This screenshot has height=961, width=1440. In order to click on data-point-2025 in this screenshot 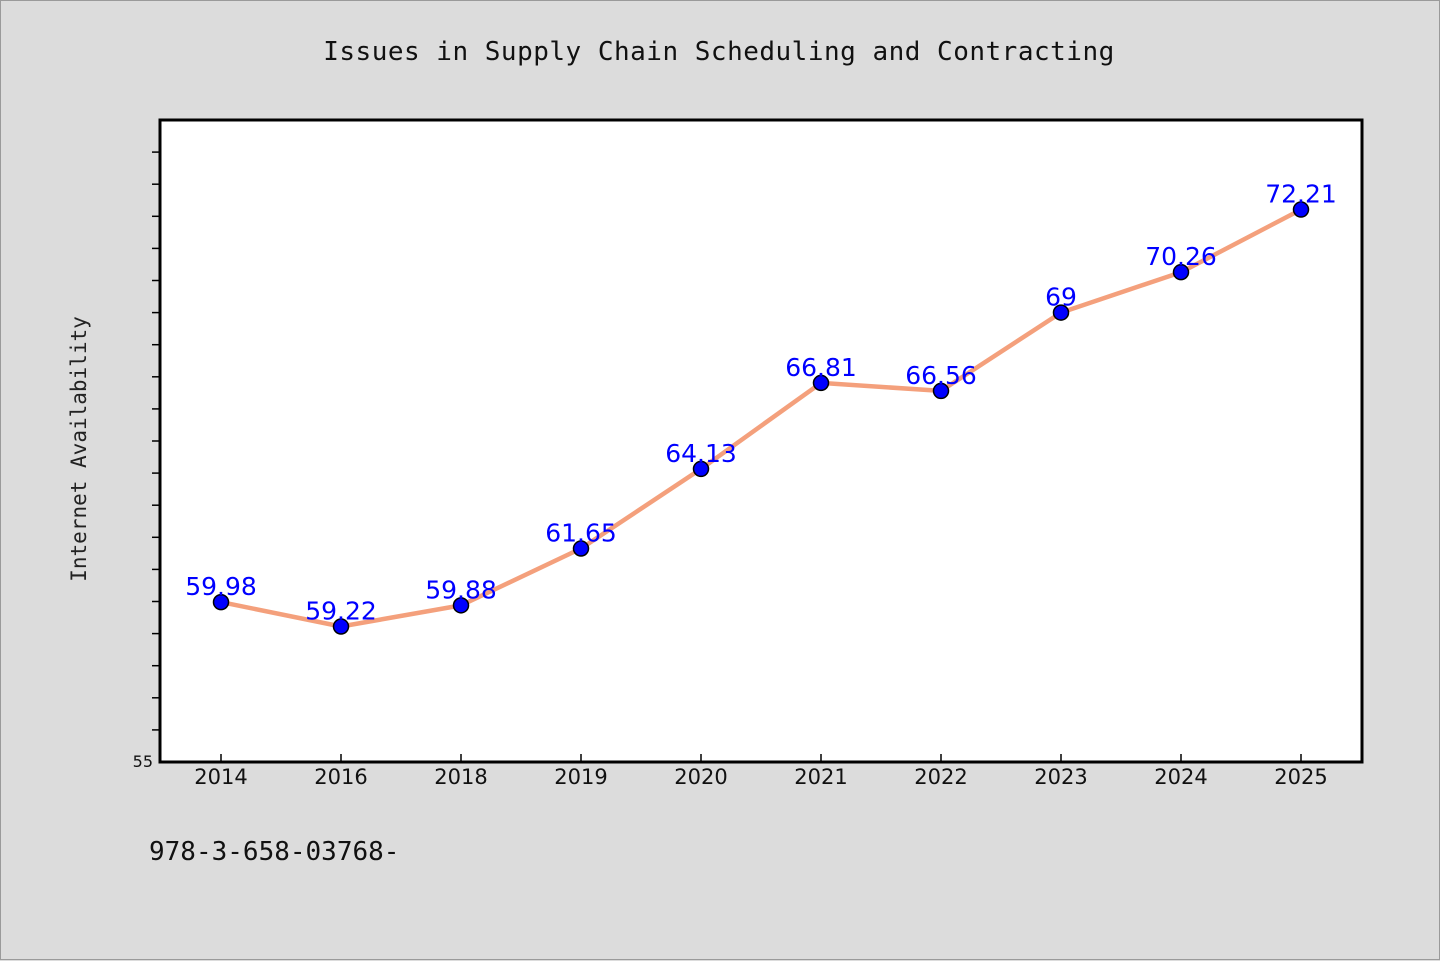, I will do `click(1301, 209)`.